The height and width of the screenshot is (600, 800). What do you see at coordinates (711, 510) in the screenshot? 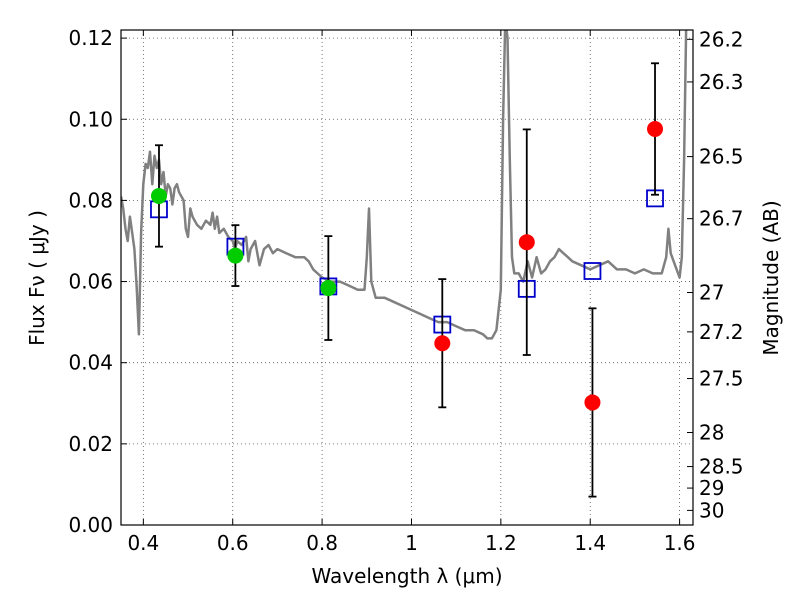
I see `y2-tick-label: 30` at bounding box center [711, 510].